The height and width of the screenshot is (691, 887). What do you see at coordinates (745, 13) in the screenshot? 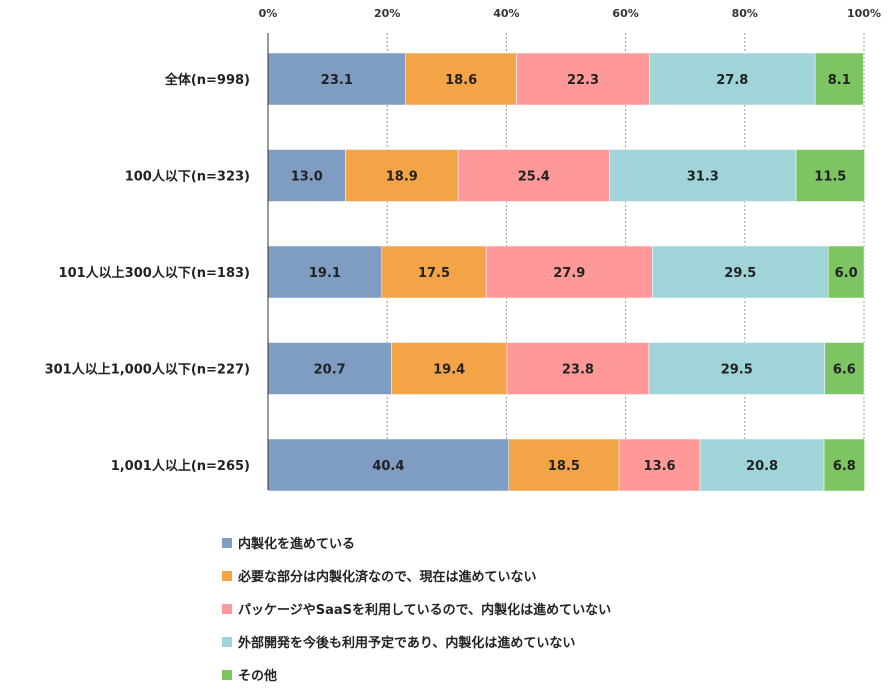
I see `x-tick-label: 80%` at bounding box center [745, 13].